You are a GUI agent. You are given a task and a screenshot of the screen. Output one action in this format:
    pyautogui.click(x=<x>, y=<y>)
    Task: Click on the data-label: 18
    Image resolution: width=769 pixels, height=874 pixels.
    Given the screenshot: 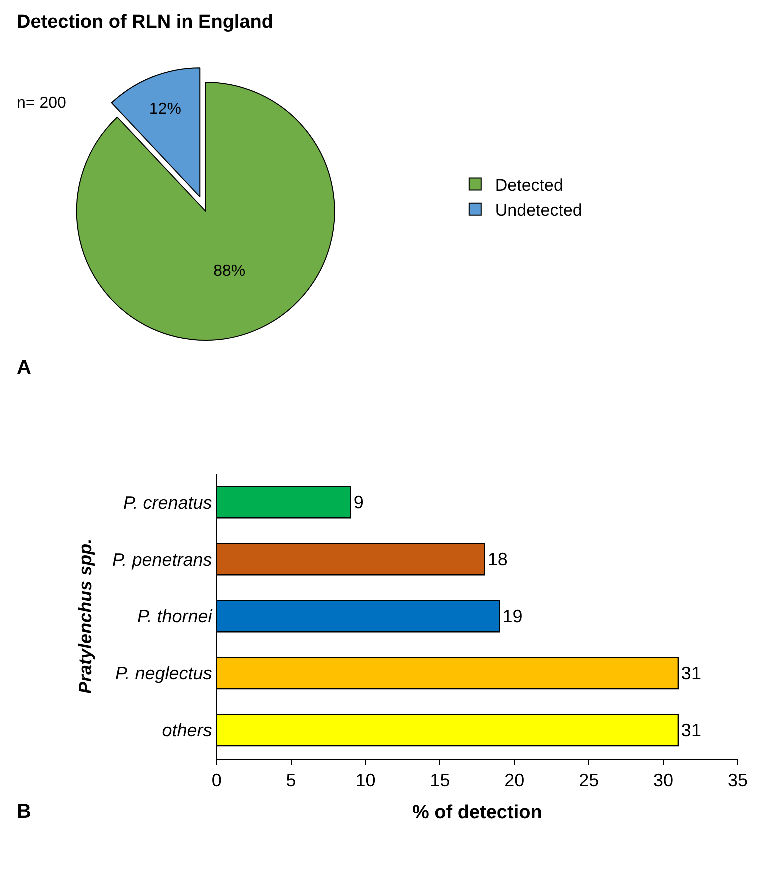 What is the action you would take?
    pyautogui.click(x=498, y=559)
    